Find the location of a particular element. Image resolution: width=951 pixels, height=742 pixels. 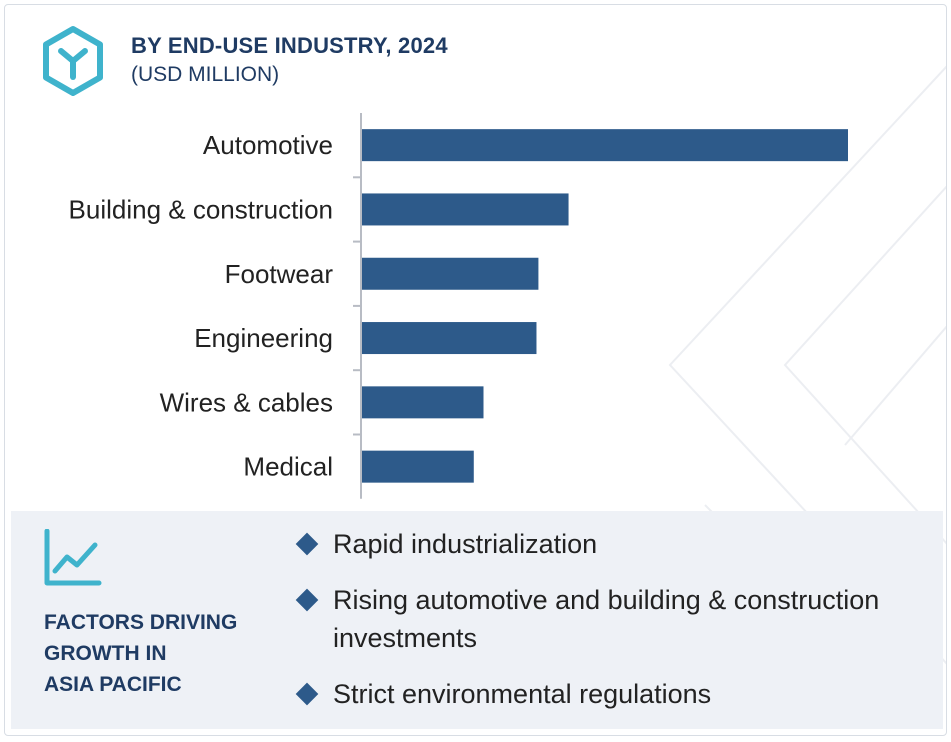

factors-title-line: ASIA PACIFIC is located at coordinates (113, 684).